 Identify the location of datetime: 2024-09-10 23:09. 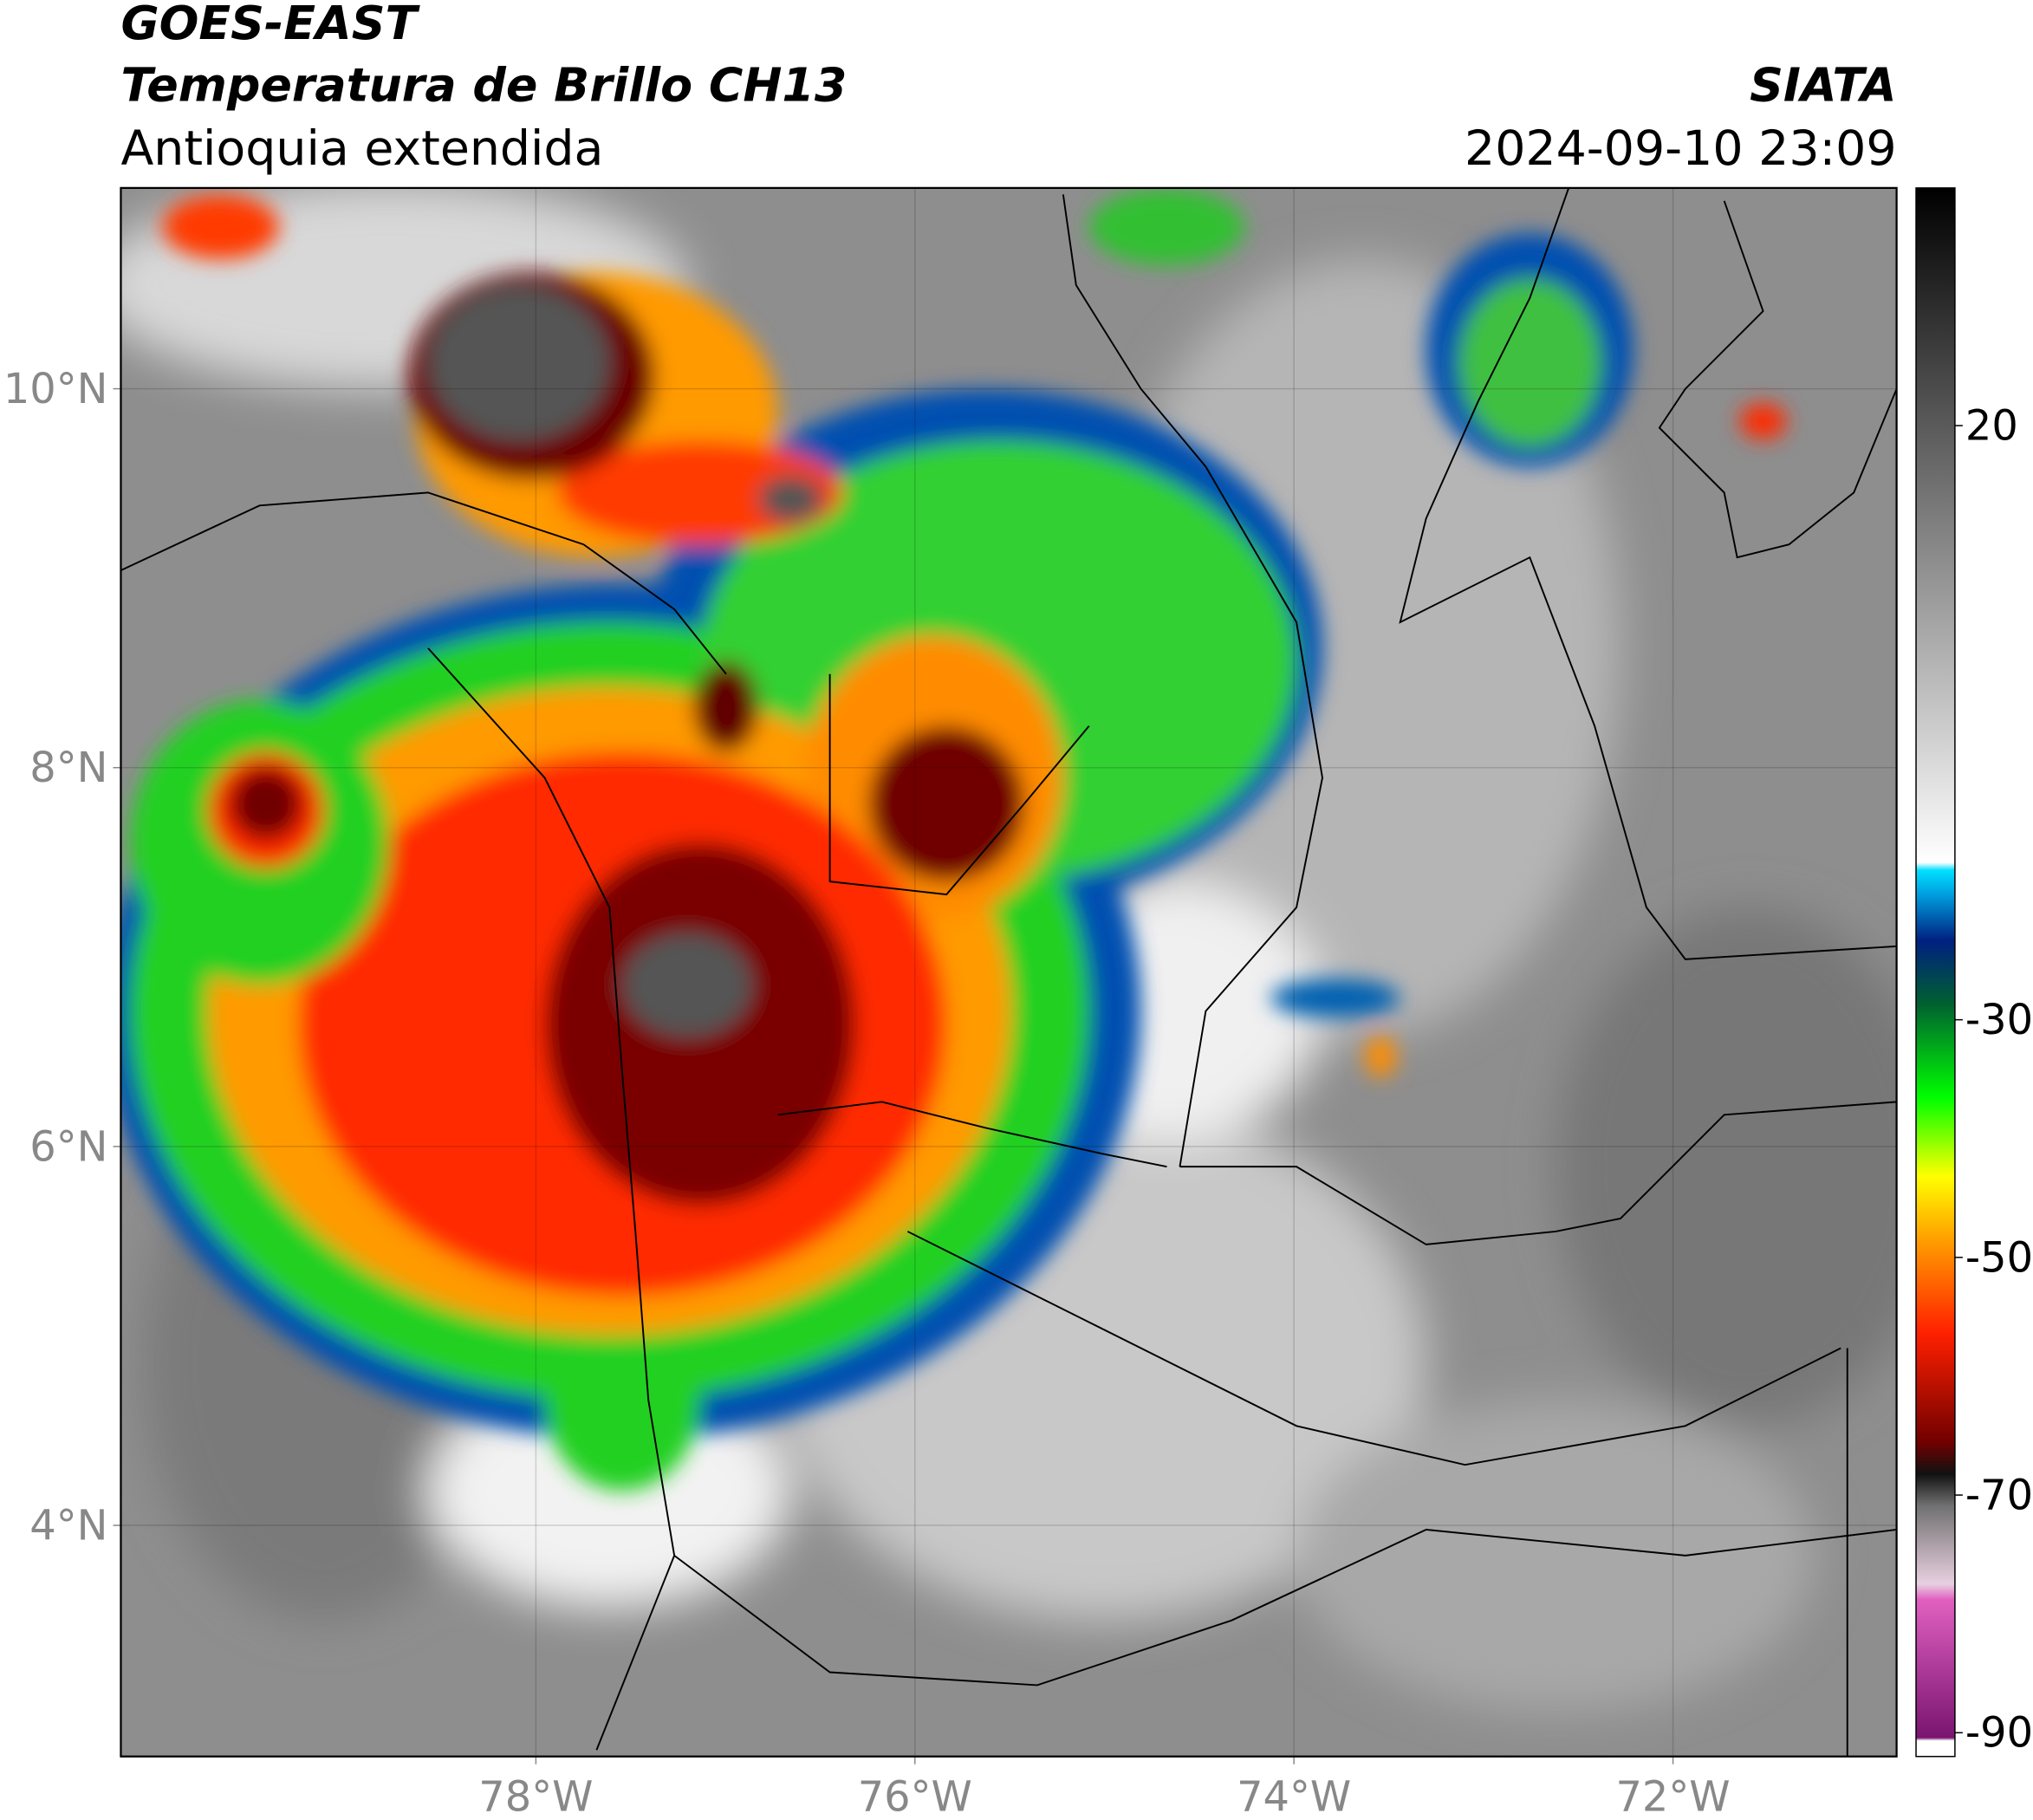
(1681, 149).